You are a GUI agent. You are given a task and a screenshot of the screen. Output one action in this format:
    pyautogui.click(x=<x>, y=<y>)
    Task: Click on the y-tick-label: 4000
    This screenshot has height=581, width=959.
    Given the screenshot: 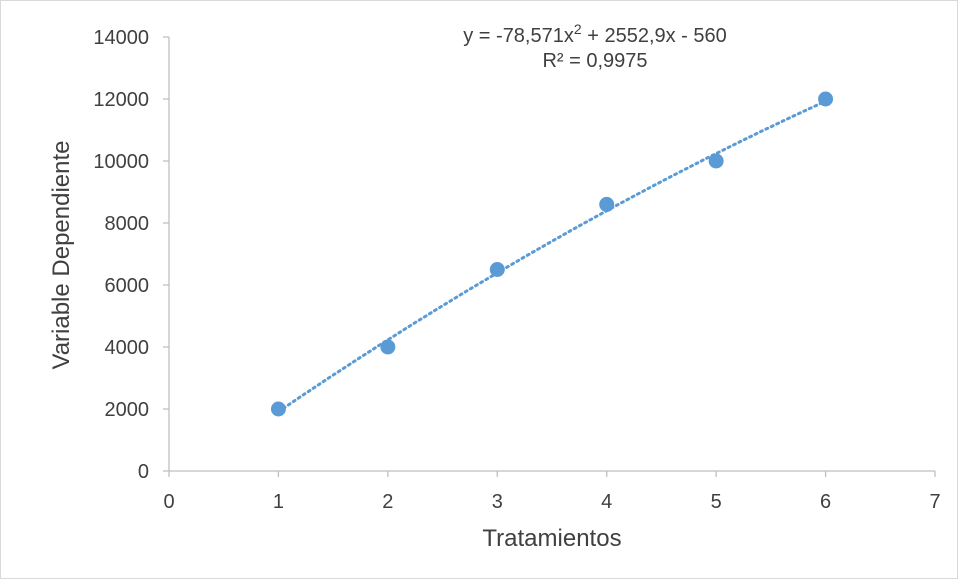 What is the action you would take?
    pyautogui.click(x=127, y=348)
    